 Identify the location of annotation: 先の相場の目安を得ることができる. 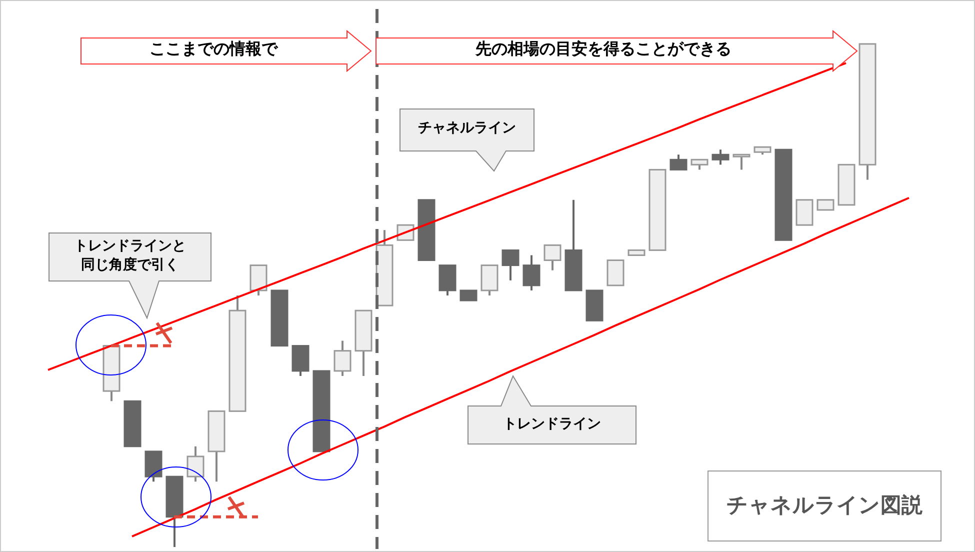
(603, 49).